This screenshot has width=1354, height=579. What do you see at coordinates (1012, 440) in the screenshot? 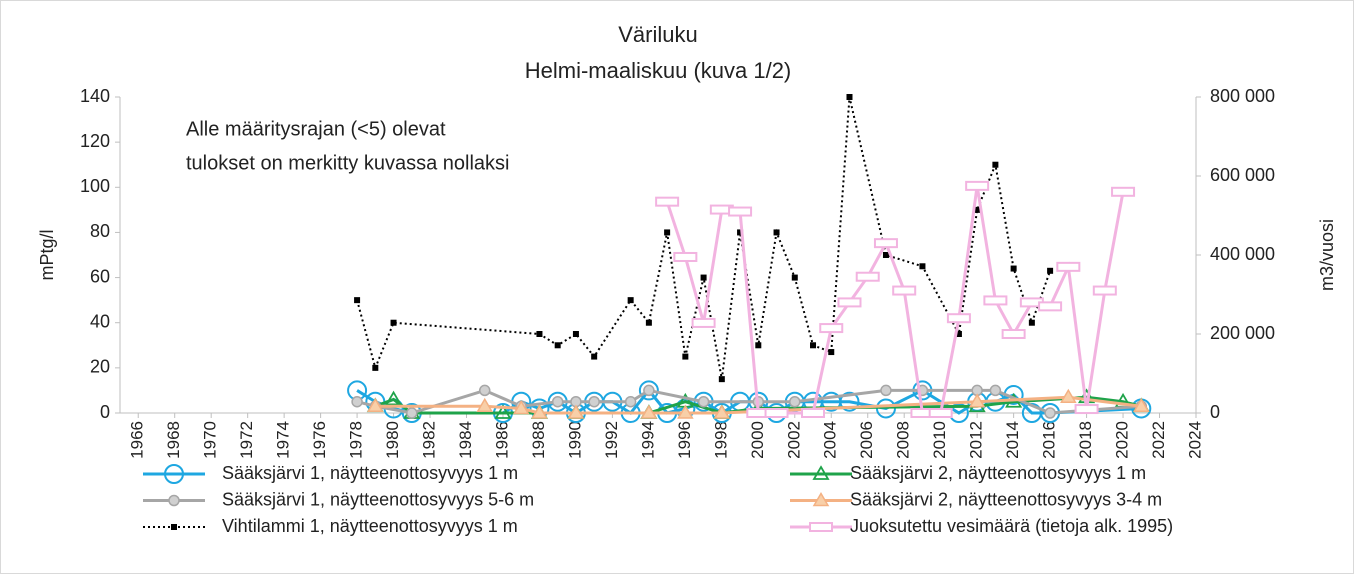
I see `x-tick-label: 2014` at bounding box center [1012, 440].